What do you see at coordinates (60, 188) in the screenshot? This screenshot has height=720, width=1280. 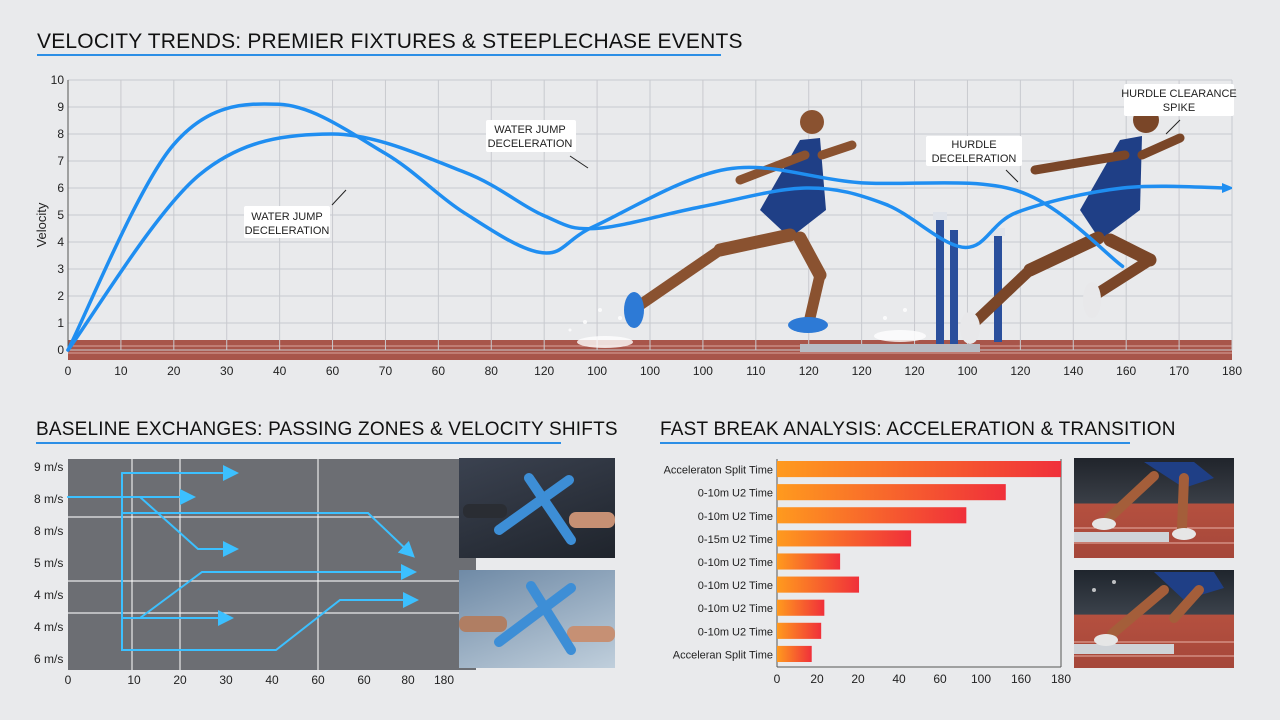 I see `top-y-tick-label: 6` at bounding box center [60, 188].